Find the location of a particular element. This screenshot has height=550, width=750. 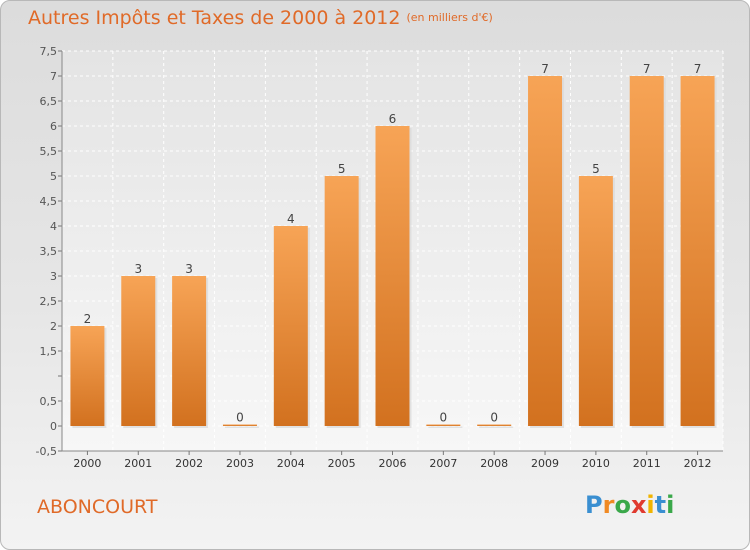

y-tick-label: 7 is located at coordinates (53, 76).